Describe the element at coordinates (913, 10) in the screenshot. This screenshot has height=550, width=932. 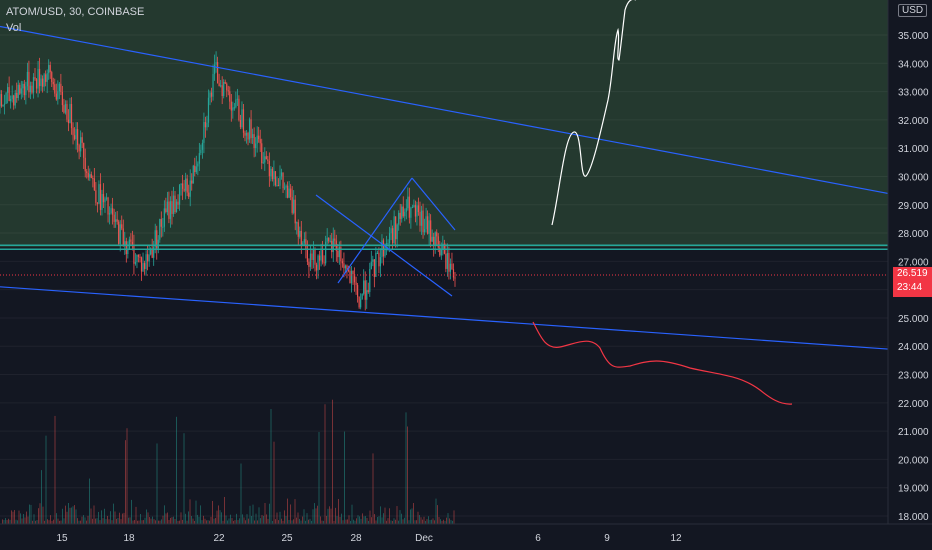
I see `currency-label: USD` at that location.